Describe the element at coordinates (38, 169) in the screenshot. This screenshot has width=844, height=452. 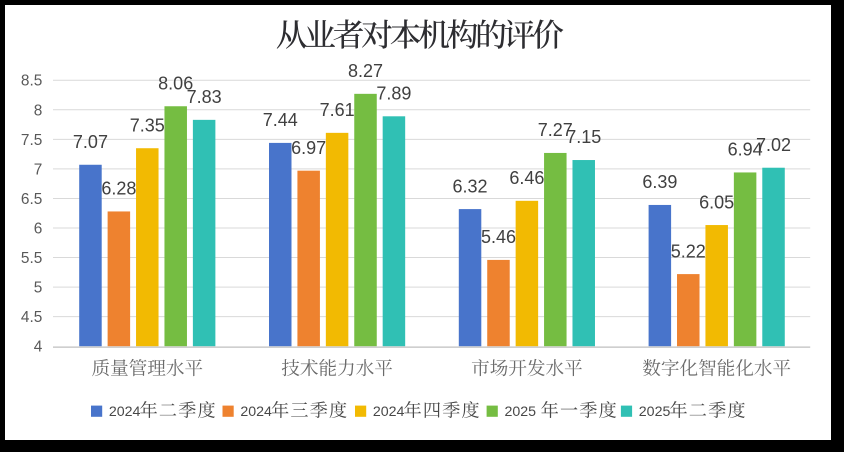
I see `svg-text: 7` at that location.